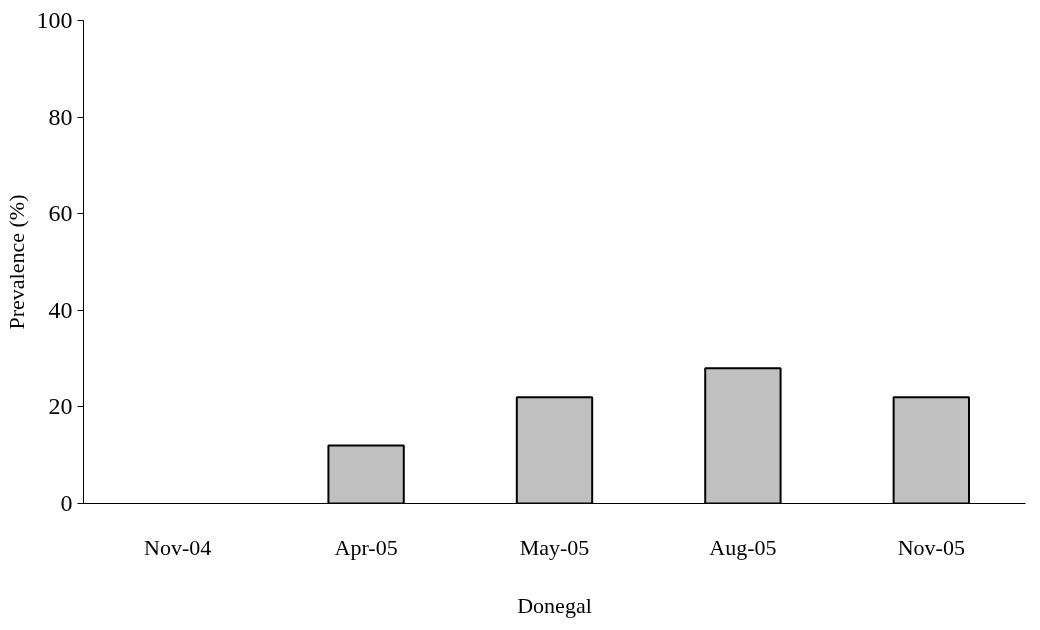  I want to click on y-tick-label: 60, so click(60, 213).